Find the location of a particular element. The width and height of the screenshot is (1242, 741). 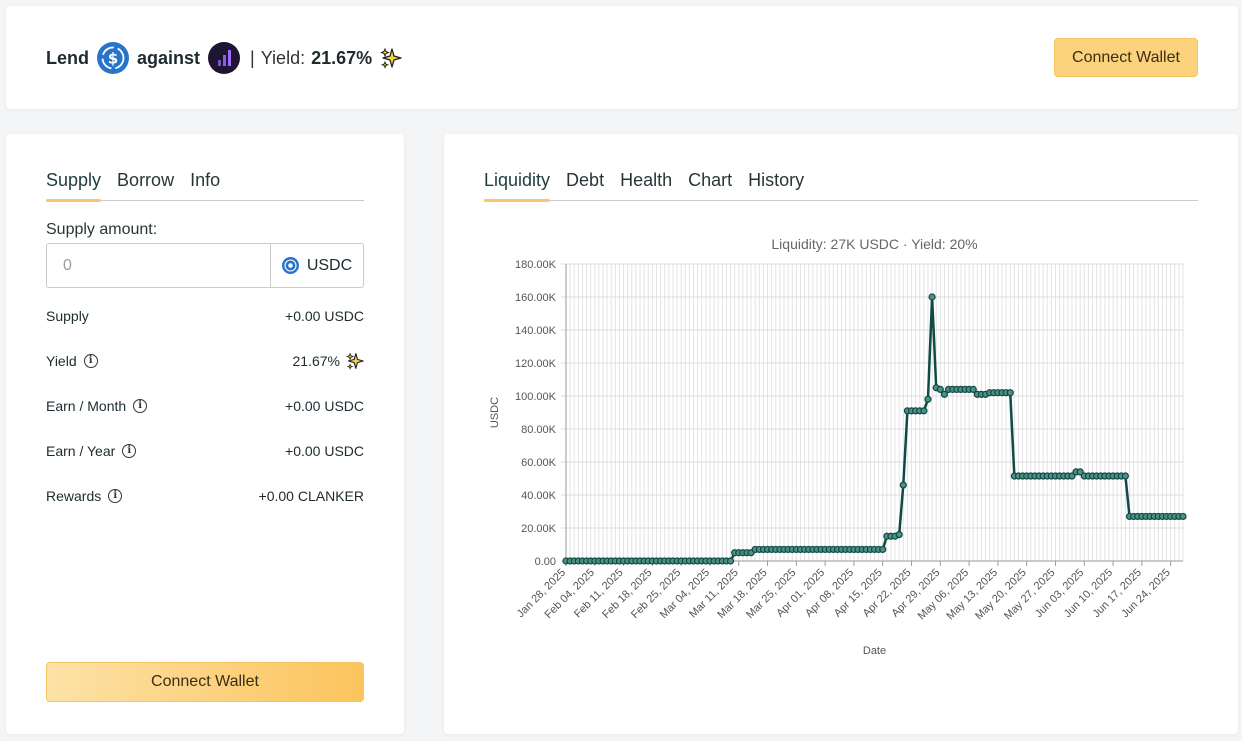

chart-title: Liquidity: 27K USDC · Yield: 20% is located at coordinates (874, 244).